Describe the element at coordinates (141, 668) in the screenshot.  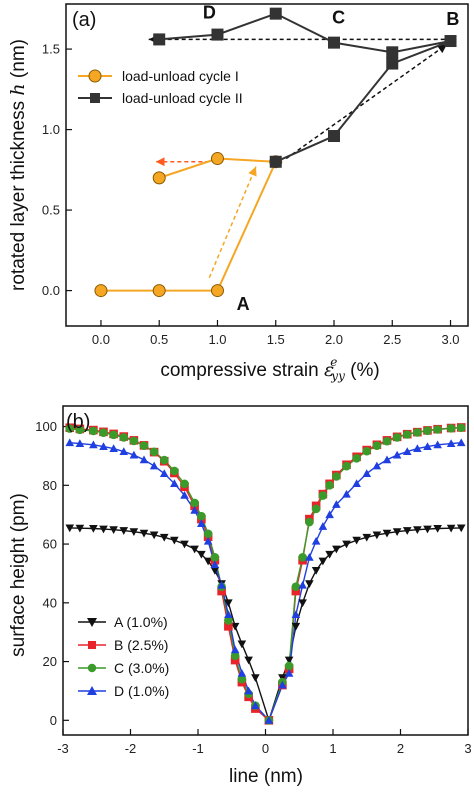
I see `legend-b-text-3: C (3.0%)` at that location.